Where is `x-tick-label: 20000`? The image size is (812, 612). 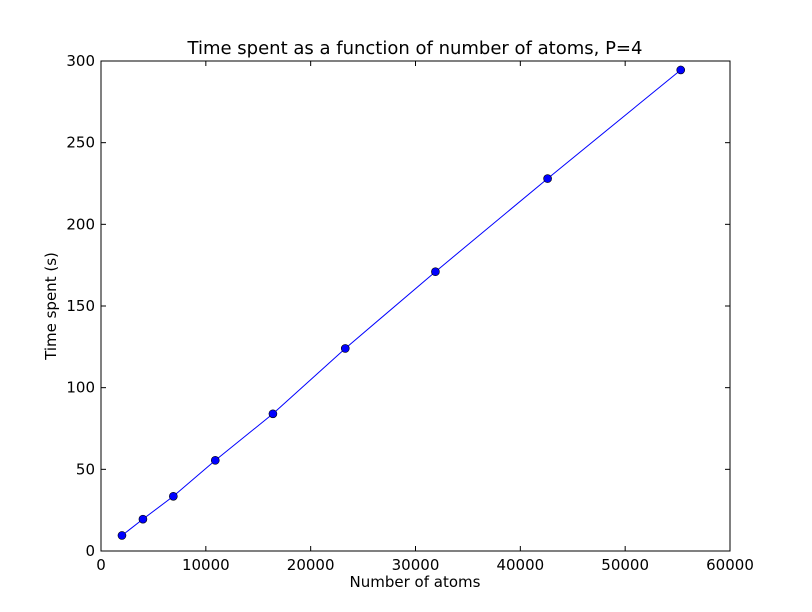
x-tick-label: 20000 is located at coordinates (311, 565).